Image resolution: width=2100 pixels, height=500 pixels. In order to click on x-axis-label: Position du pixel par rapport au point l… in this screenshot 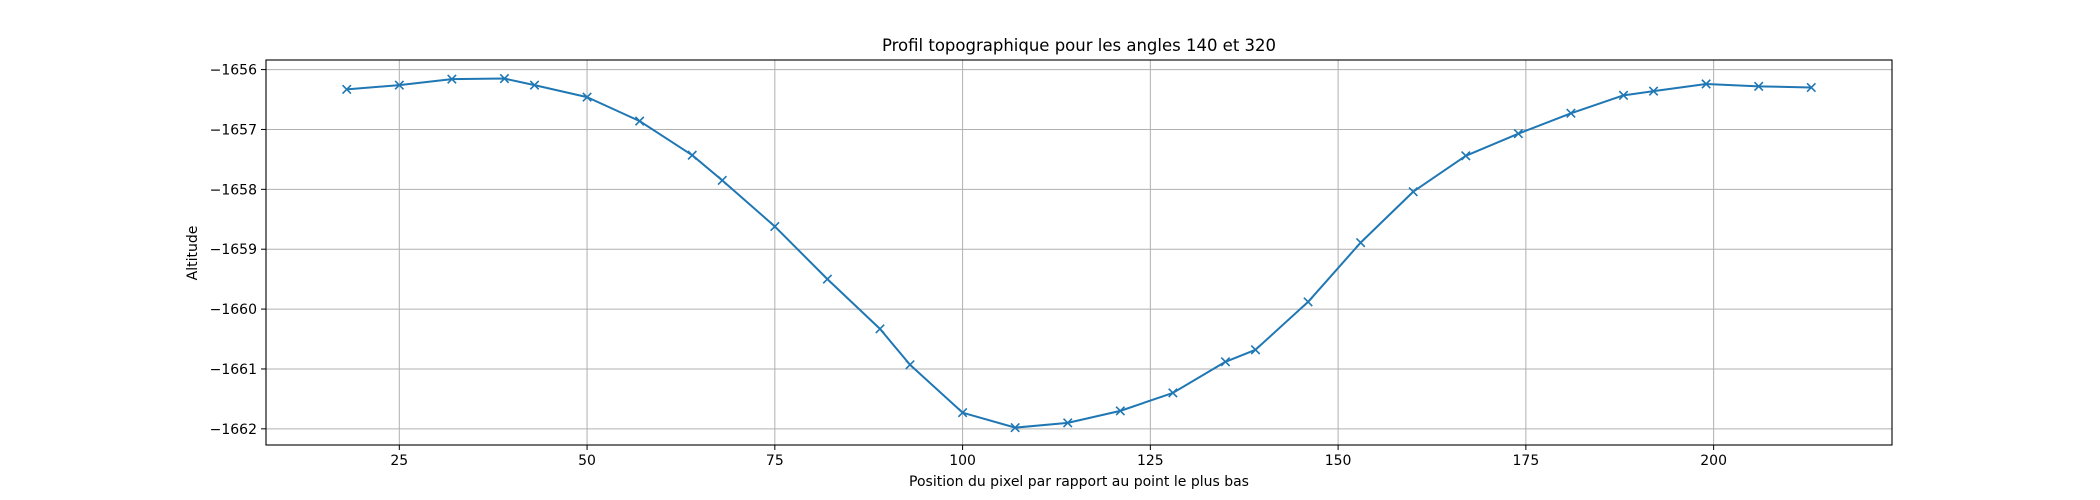, I will do `click(1079, 482)`.